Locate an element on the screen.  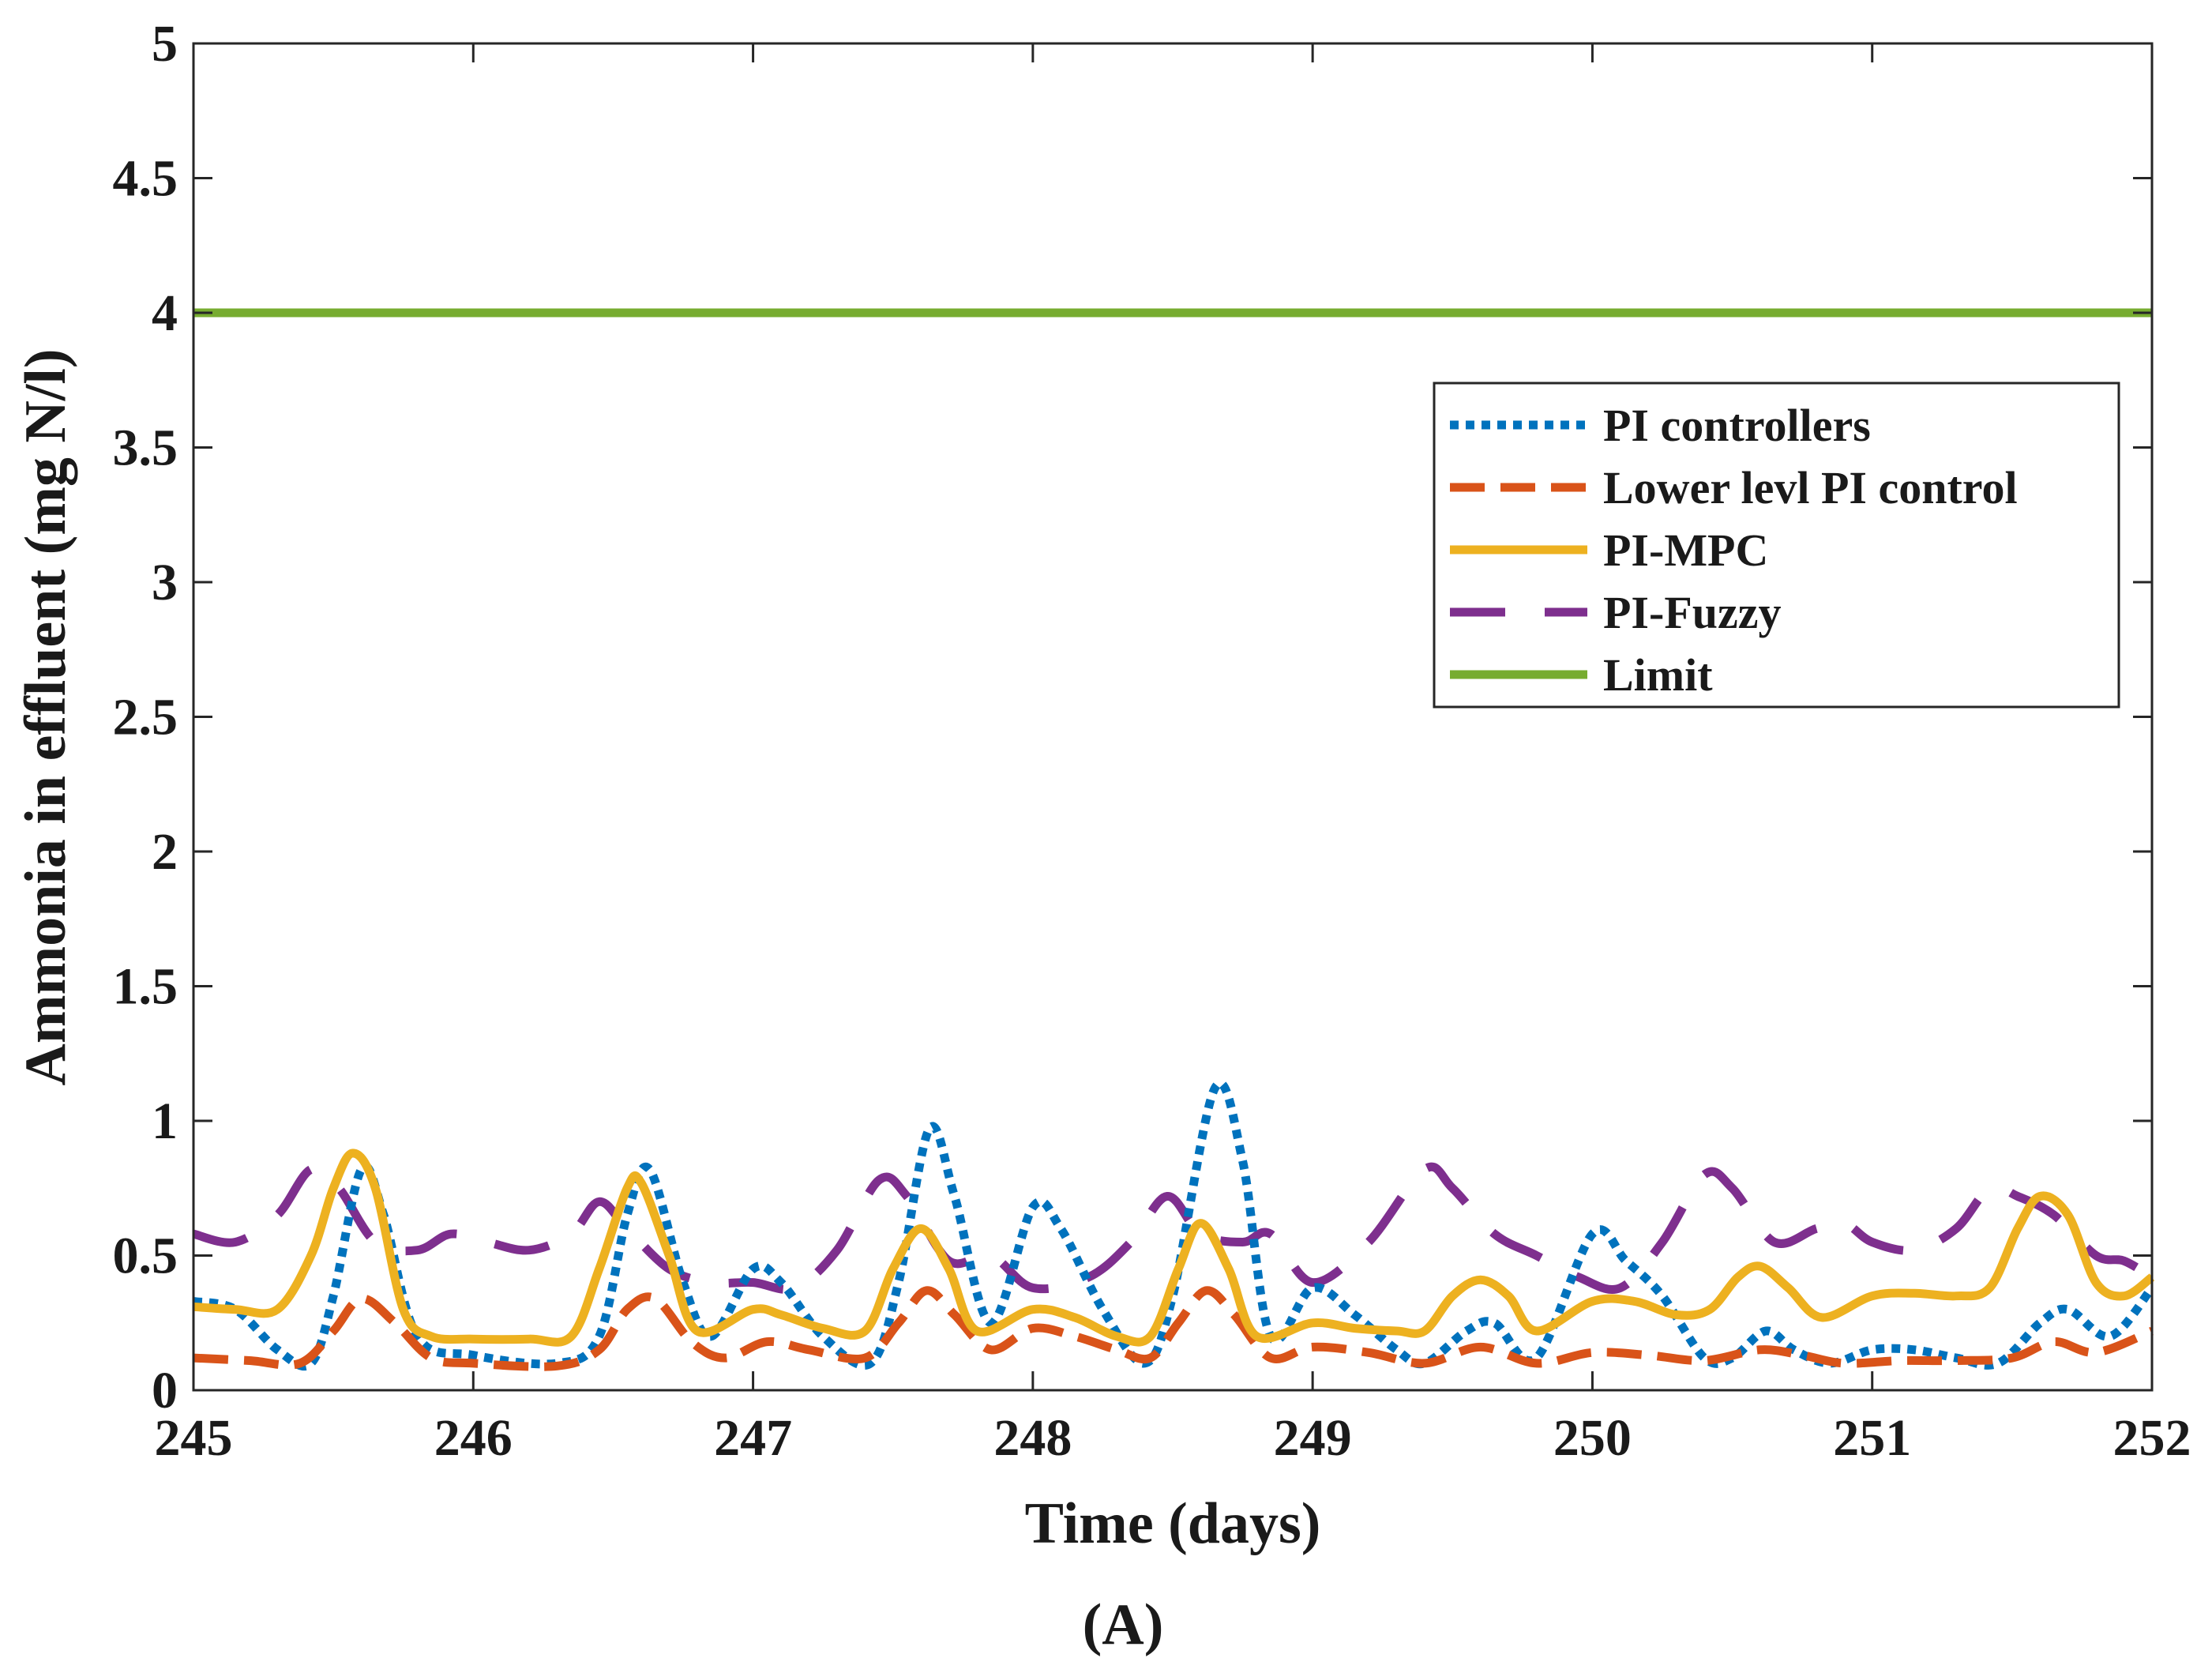
y-tick-label: 5 is located at coordinates (165, 44).